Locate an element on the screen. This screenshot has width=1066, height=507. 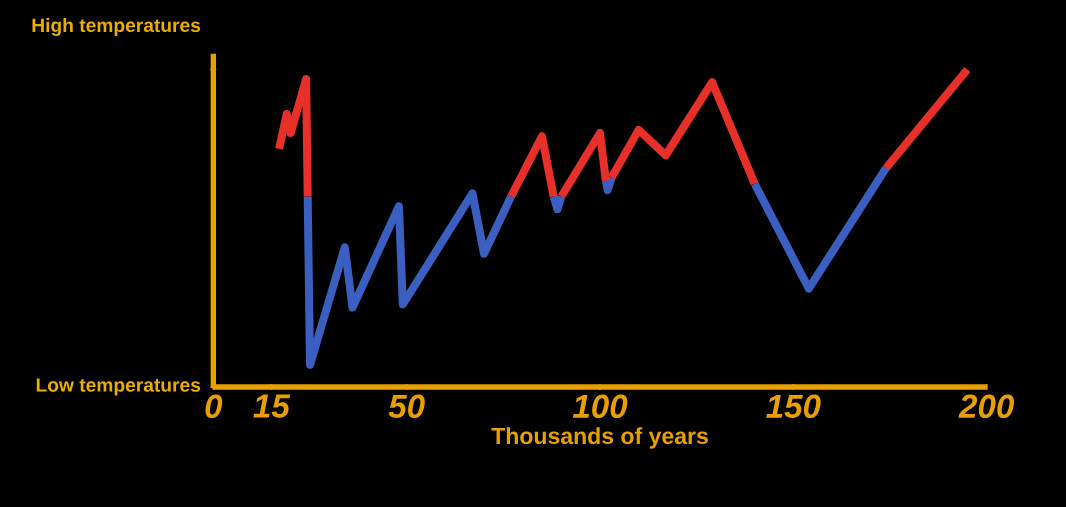
x-tick-label: 150 is located at coordinates (793, 406).